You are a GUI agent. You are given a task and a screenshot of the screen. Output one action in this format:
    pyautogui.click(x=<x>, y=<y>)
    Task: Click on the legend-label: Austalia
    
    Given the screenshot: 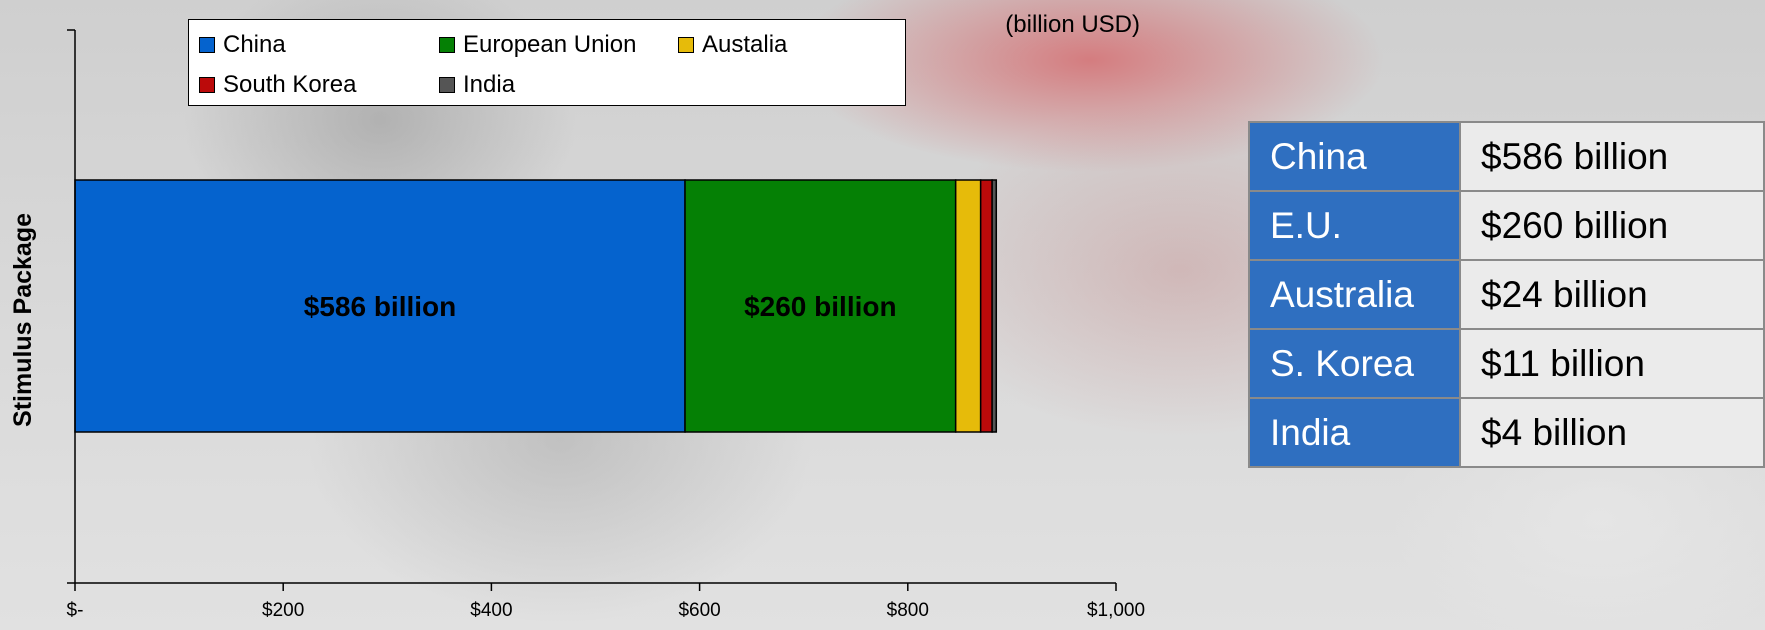 What is the action you would take?
    pyautogui.click(x=745, y=44)
    